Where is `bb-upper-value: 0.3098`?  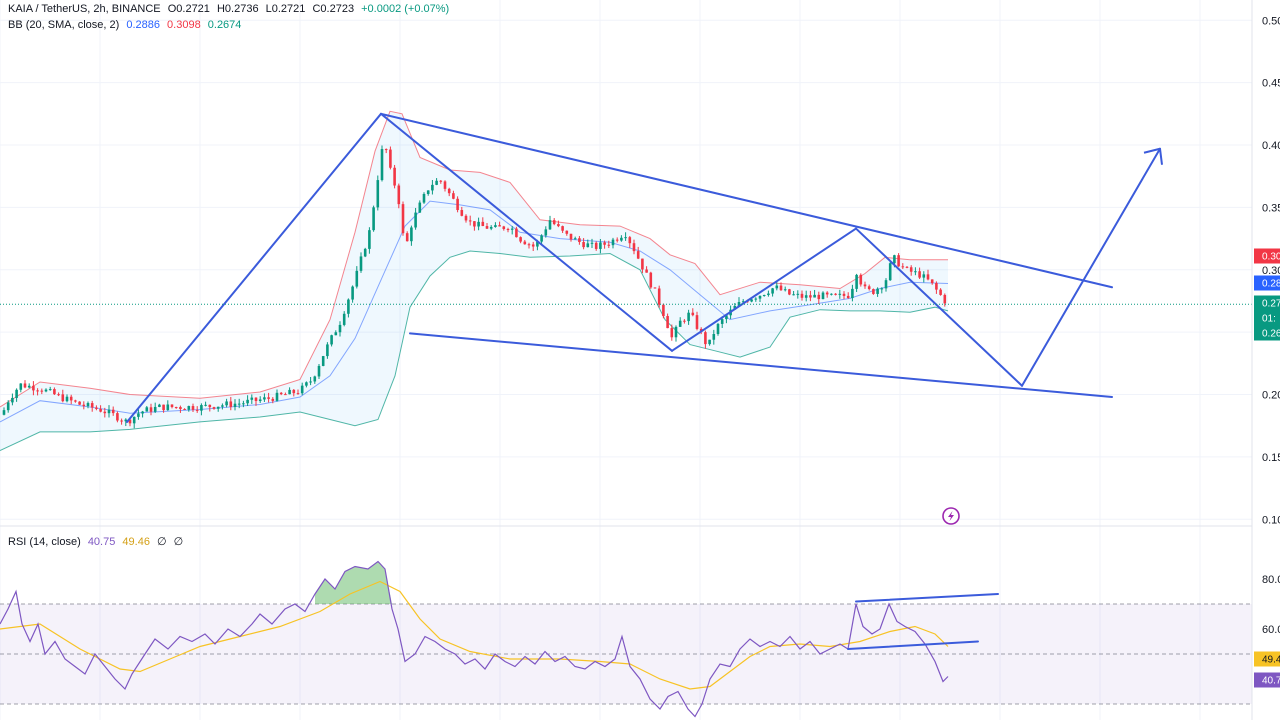 bb-upper-value: 0.3098 is located at coordinates (184, 25).